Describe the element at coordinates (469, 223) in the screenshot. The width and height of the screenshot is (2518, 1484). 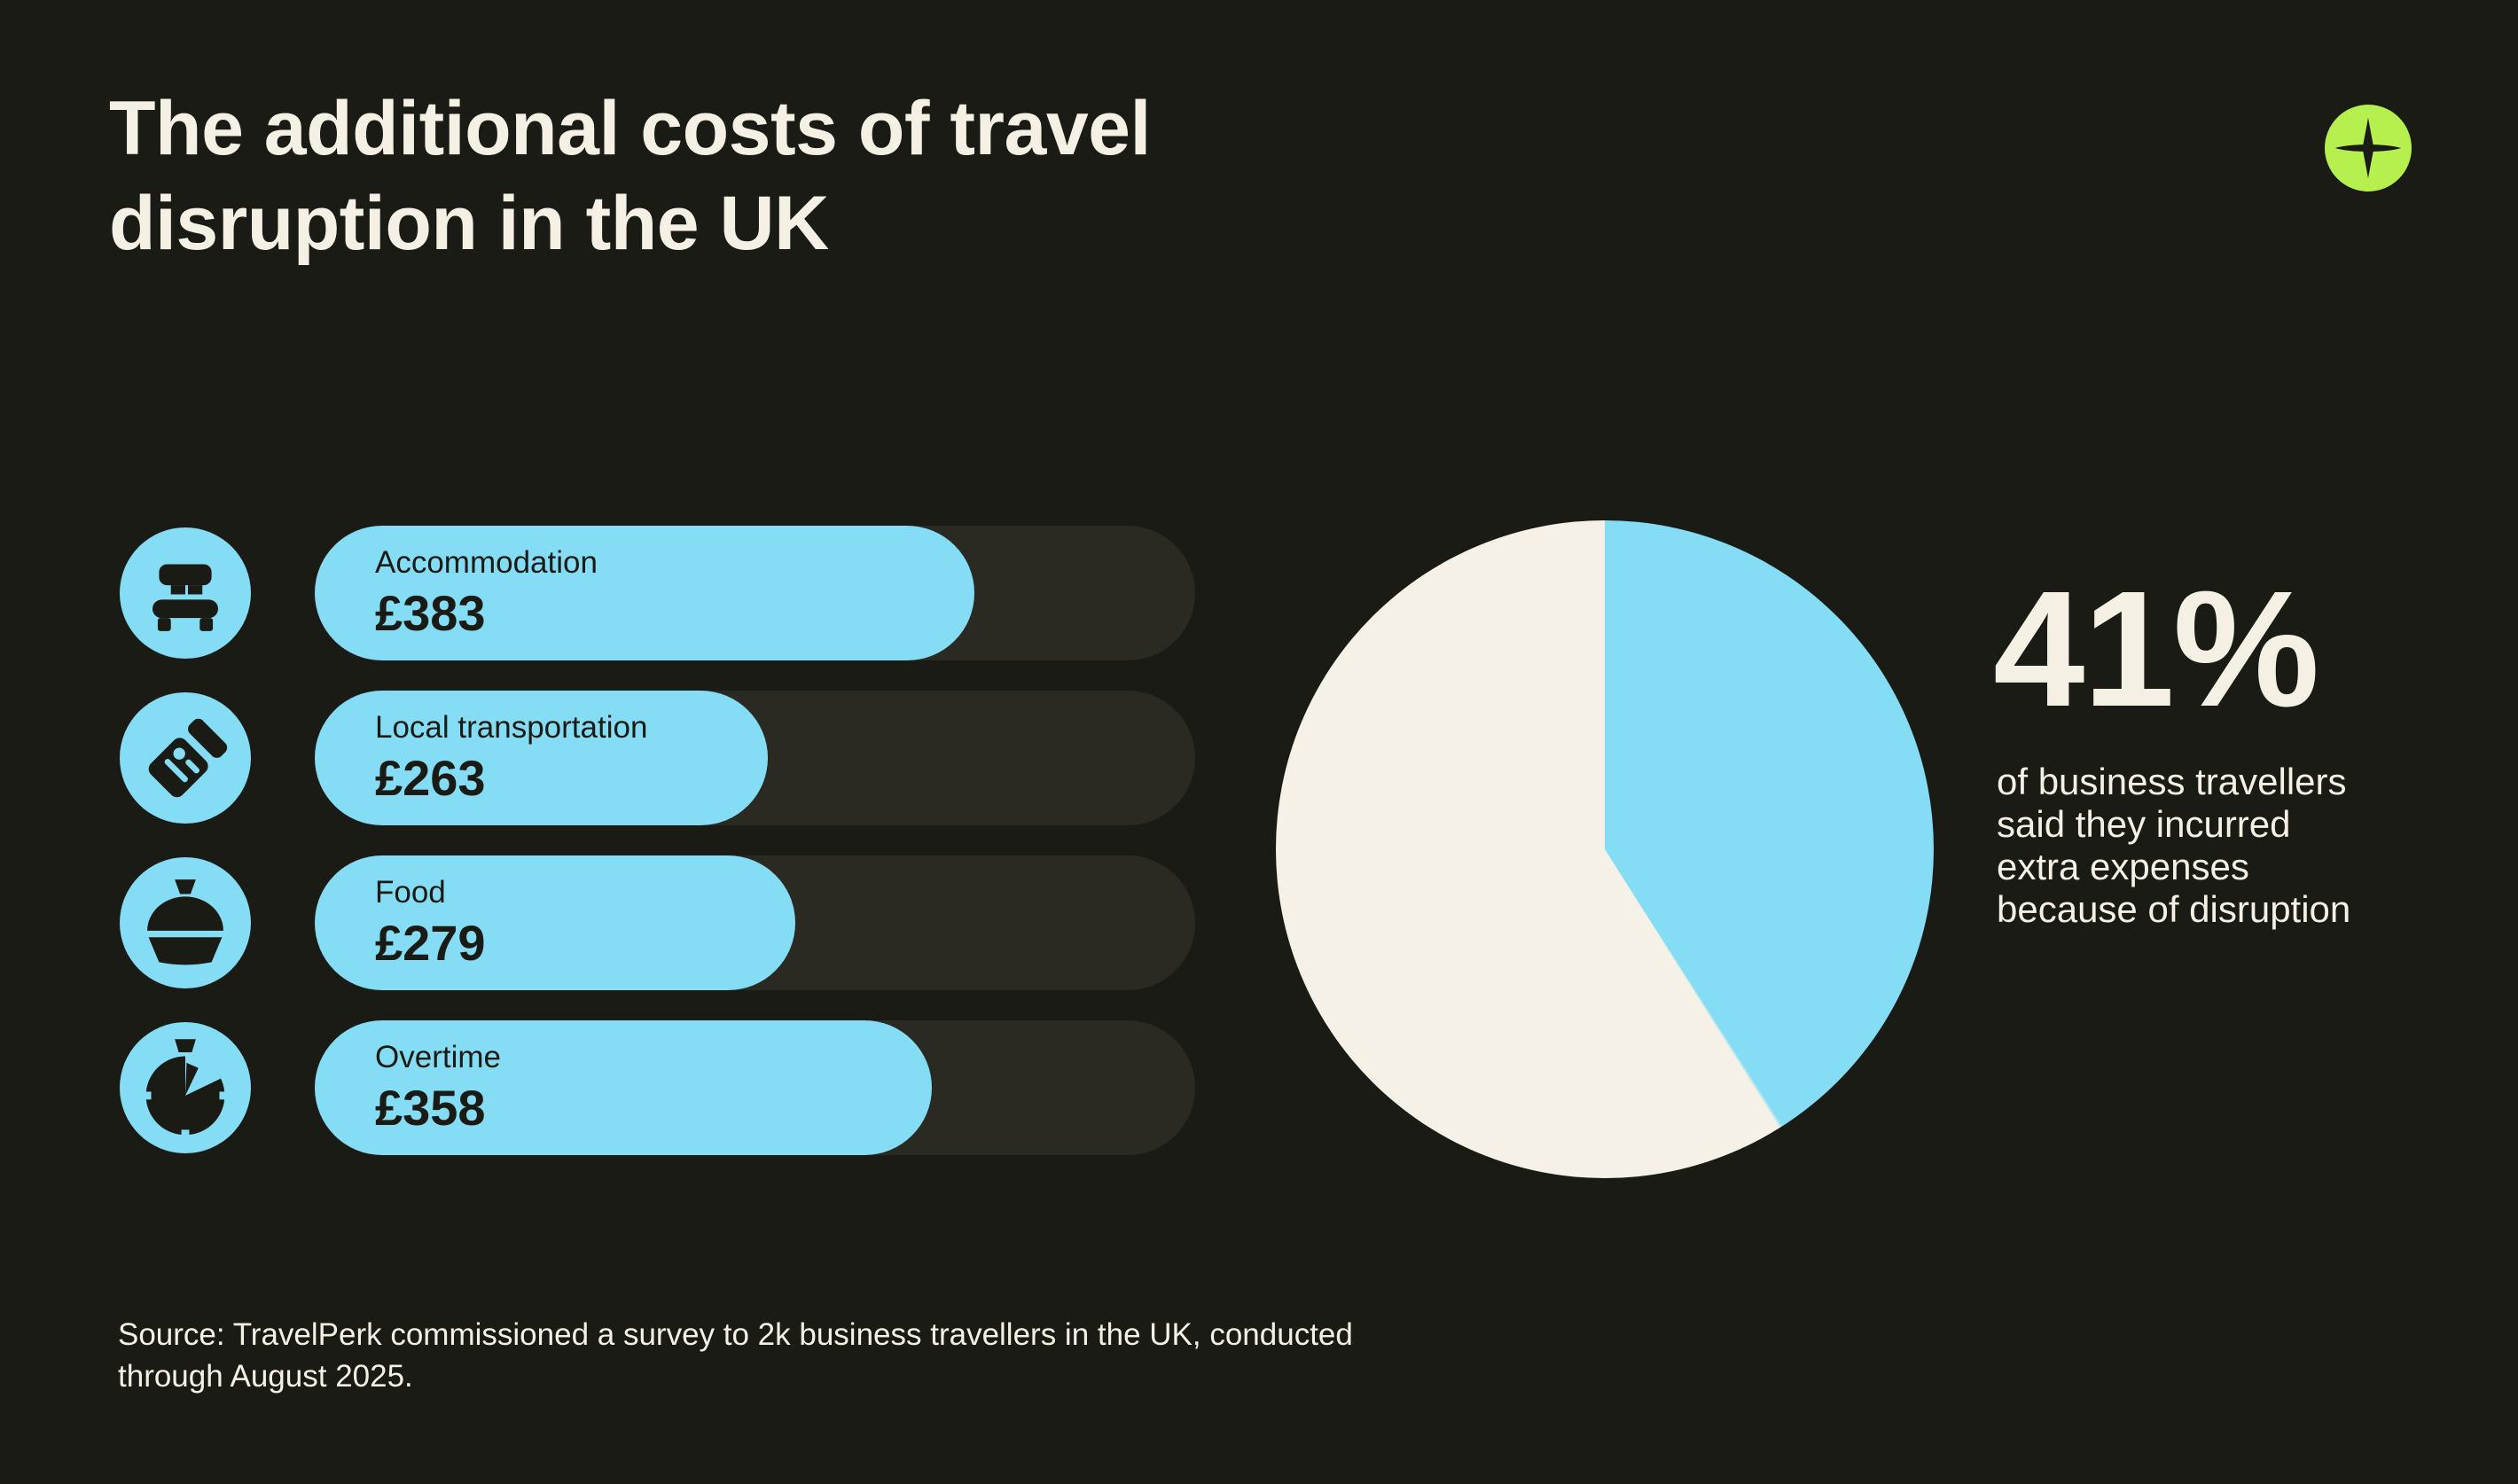
I see `page-title-line-2: disruption in the UK` at that location.